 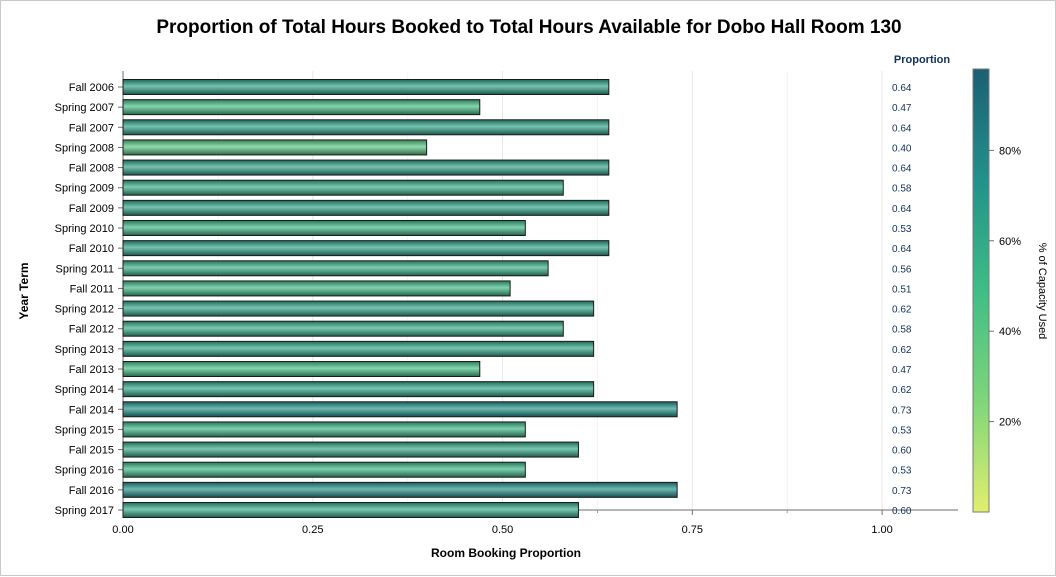 What do you see at coordinates (84, 430) in the screenshot?
I see `y-tick-label: Spring 2015` at bounding box center [84, 430].